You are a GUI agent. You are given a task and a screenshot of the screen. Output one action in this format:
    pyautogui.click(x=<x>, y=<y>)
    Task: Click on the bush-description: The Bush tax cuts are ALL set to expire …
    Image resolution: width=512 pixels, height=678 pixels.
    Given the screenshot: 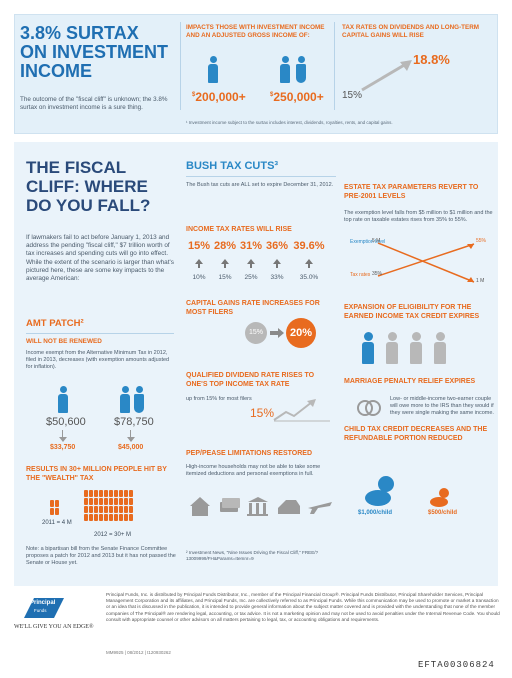 What is the action you would take?
    pyautogui.click(x=260, y=185)
    